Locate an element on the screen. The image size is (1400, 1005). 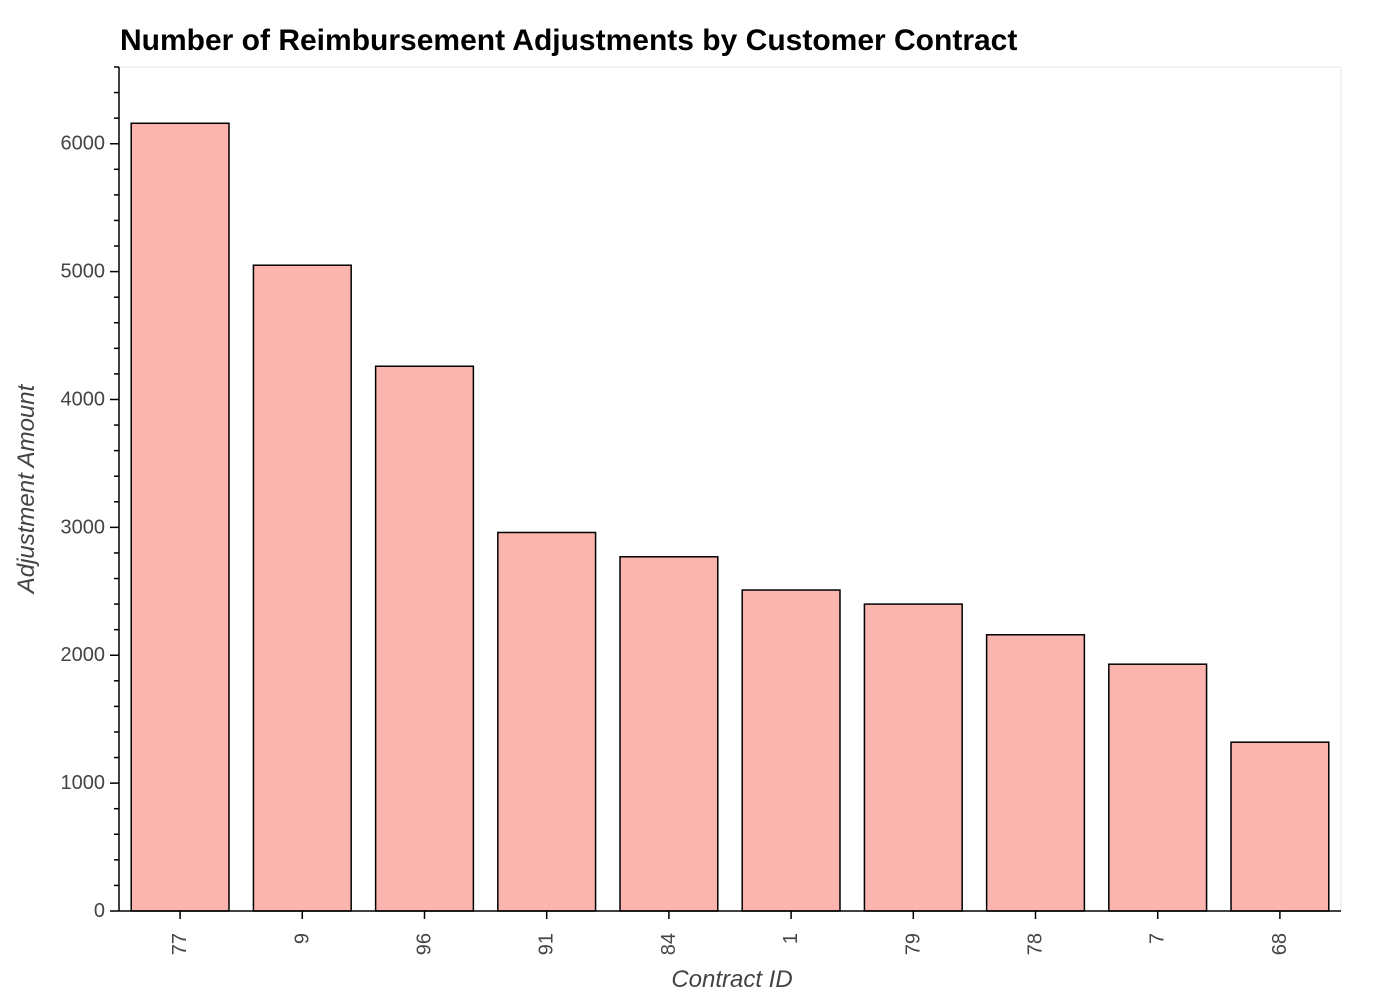
x-tick-label: 7 is located at coordinates (1158, 938).